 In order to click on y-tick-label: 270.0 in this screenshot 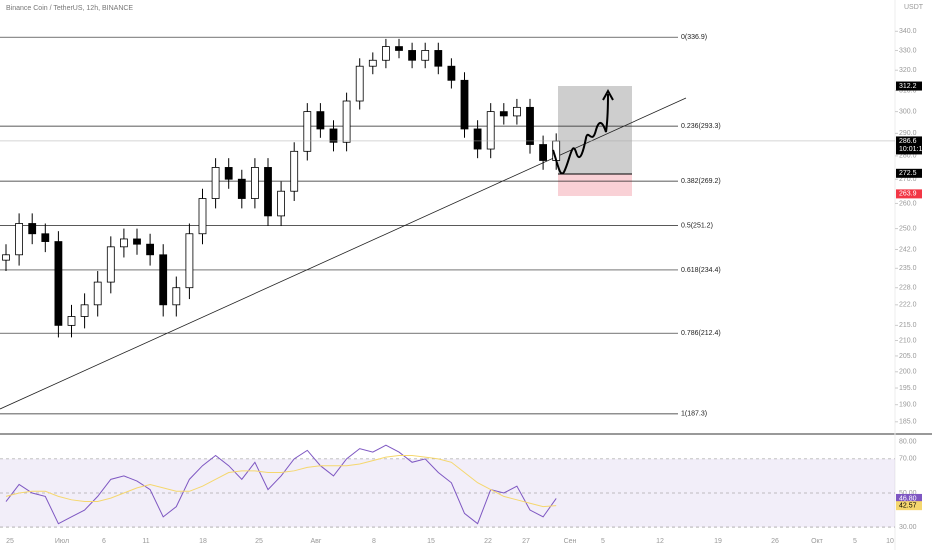, I will do `click(908, 179)`.